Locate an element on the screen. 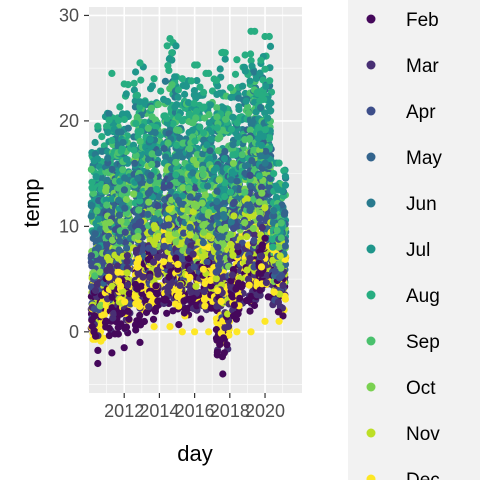 This screenshot has width=480, height=480. x-tick-label: 2012 is located at coordinates (124, 411).